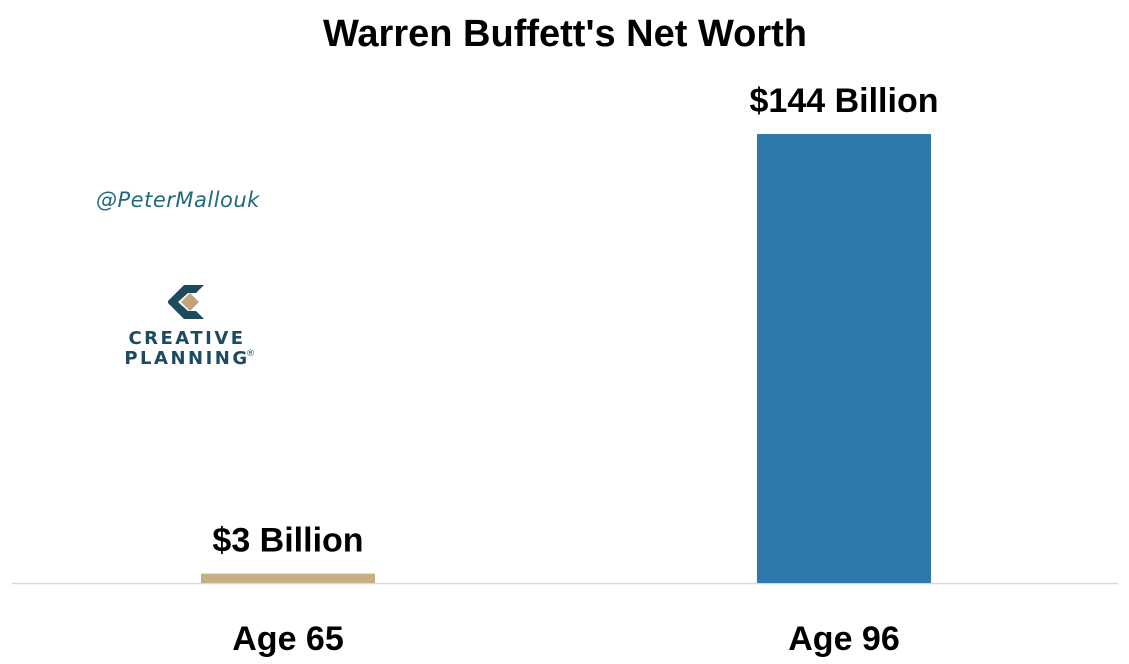 The image size is (1129, 664). What do you see at coordinates (250, 354) in the screenshot?
I see `registered-mark: ®` at bounding box center [250, 354].